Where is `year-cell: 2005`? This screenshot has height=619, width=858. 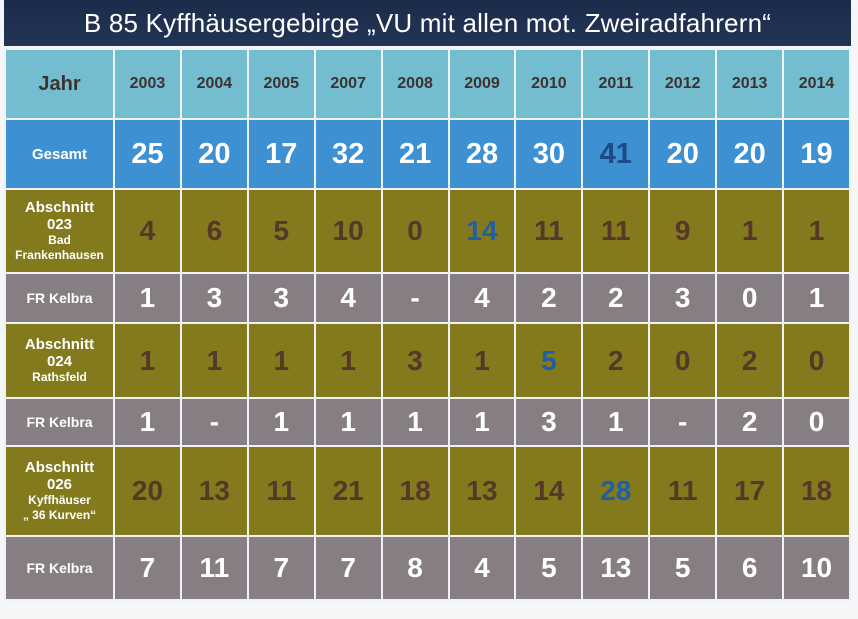
year-cell: 2005 is located at coordinates (281, 84).